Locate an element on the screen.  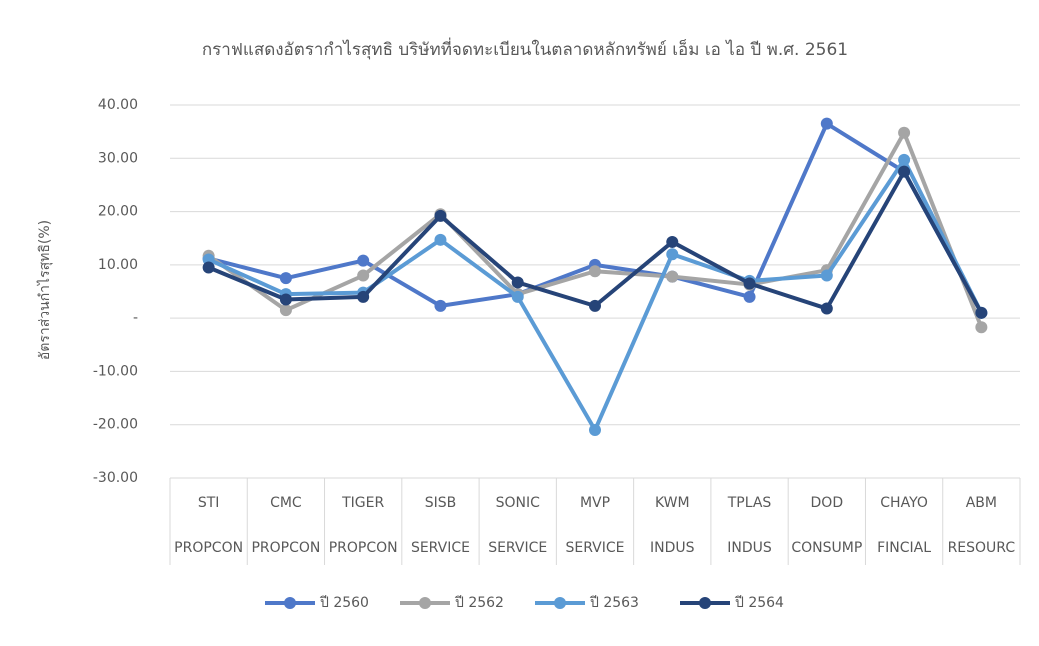
x-tick-label: MVP is located at coordinates (595, 503).